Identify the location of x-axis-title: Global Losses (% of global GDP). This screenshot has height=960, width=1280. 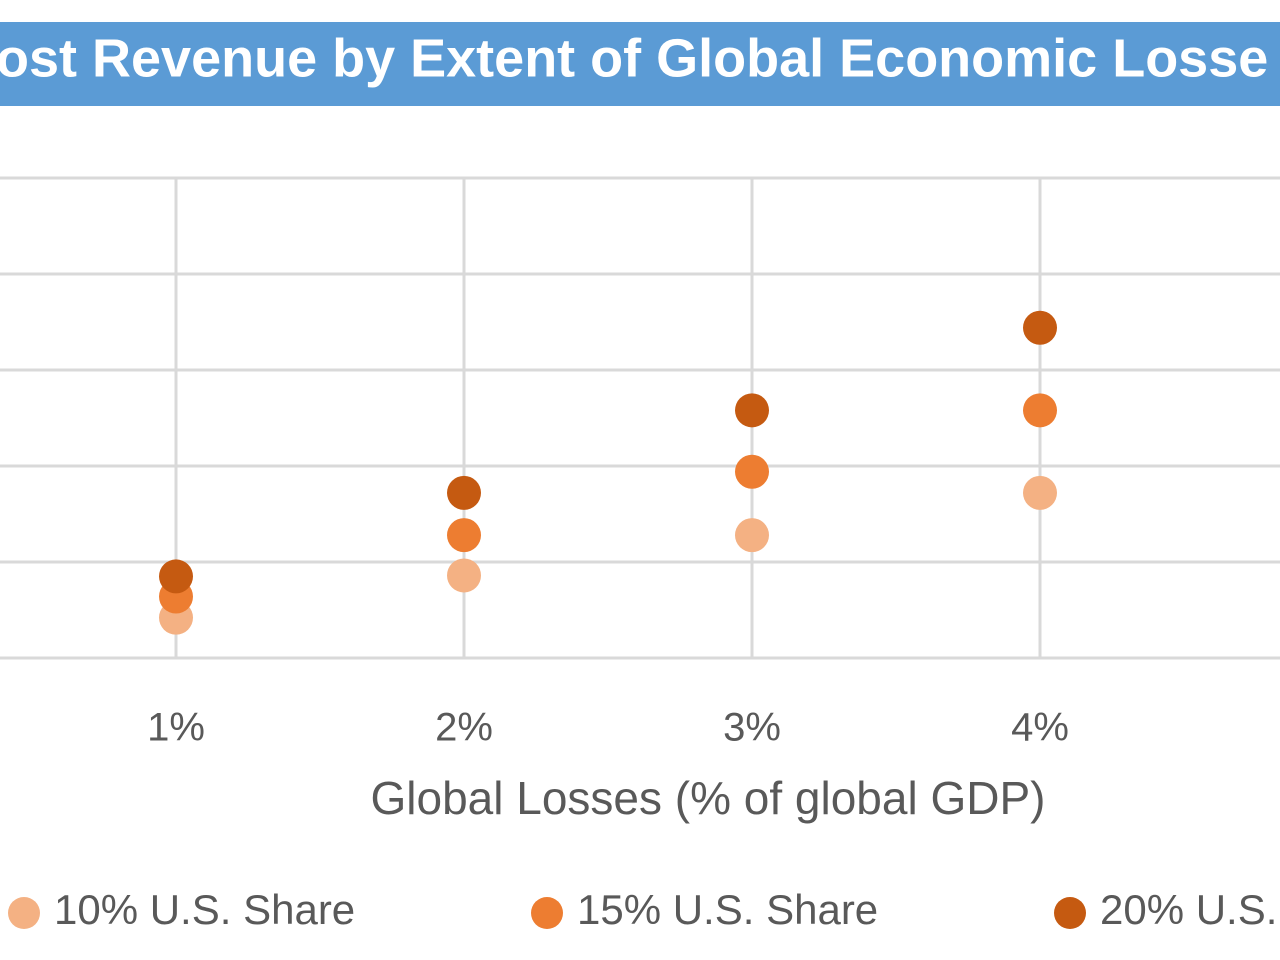
(708, 798).